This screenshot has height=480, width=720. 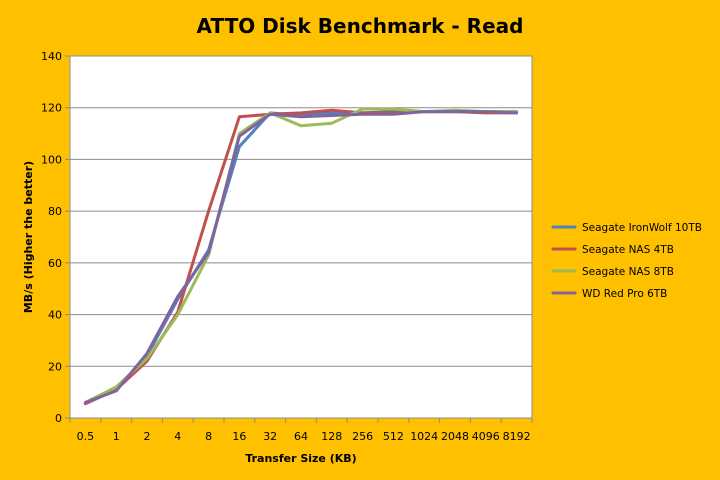 I want to click on y-tick-label: 20, so click(x=55, y=366).